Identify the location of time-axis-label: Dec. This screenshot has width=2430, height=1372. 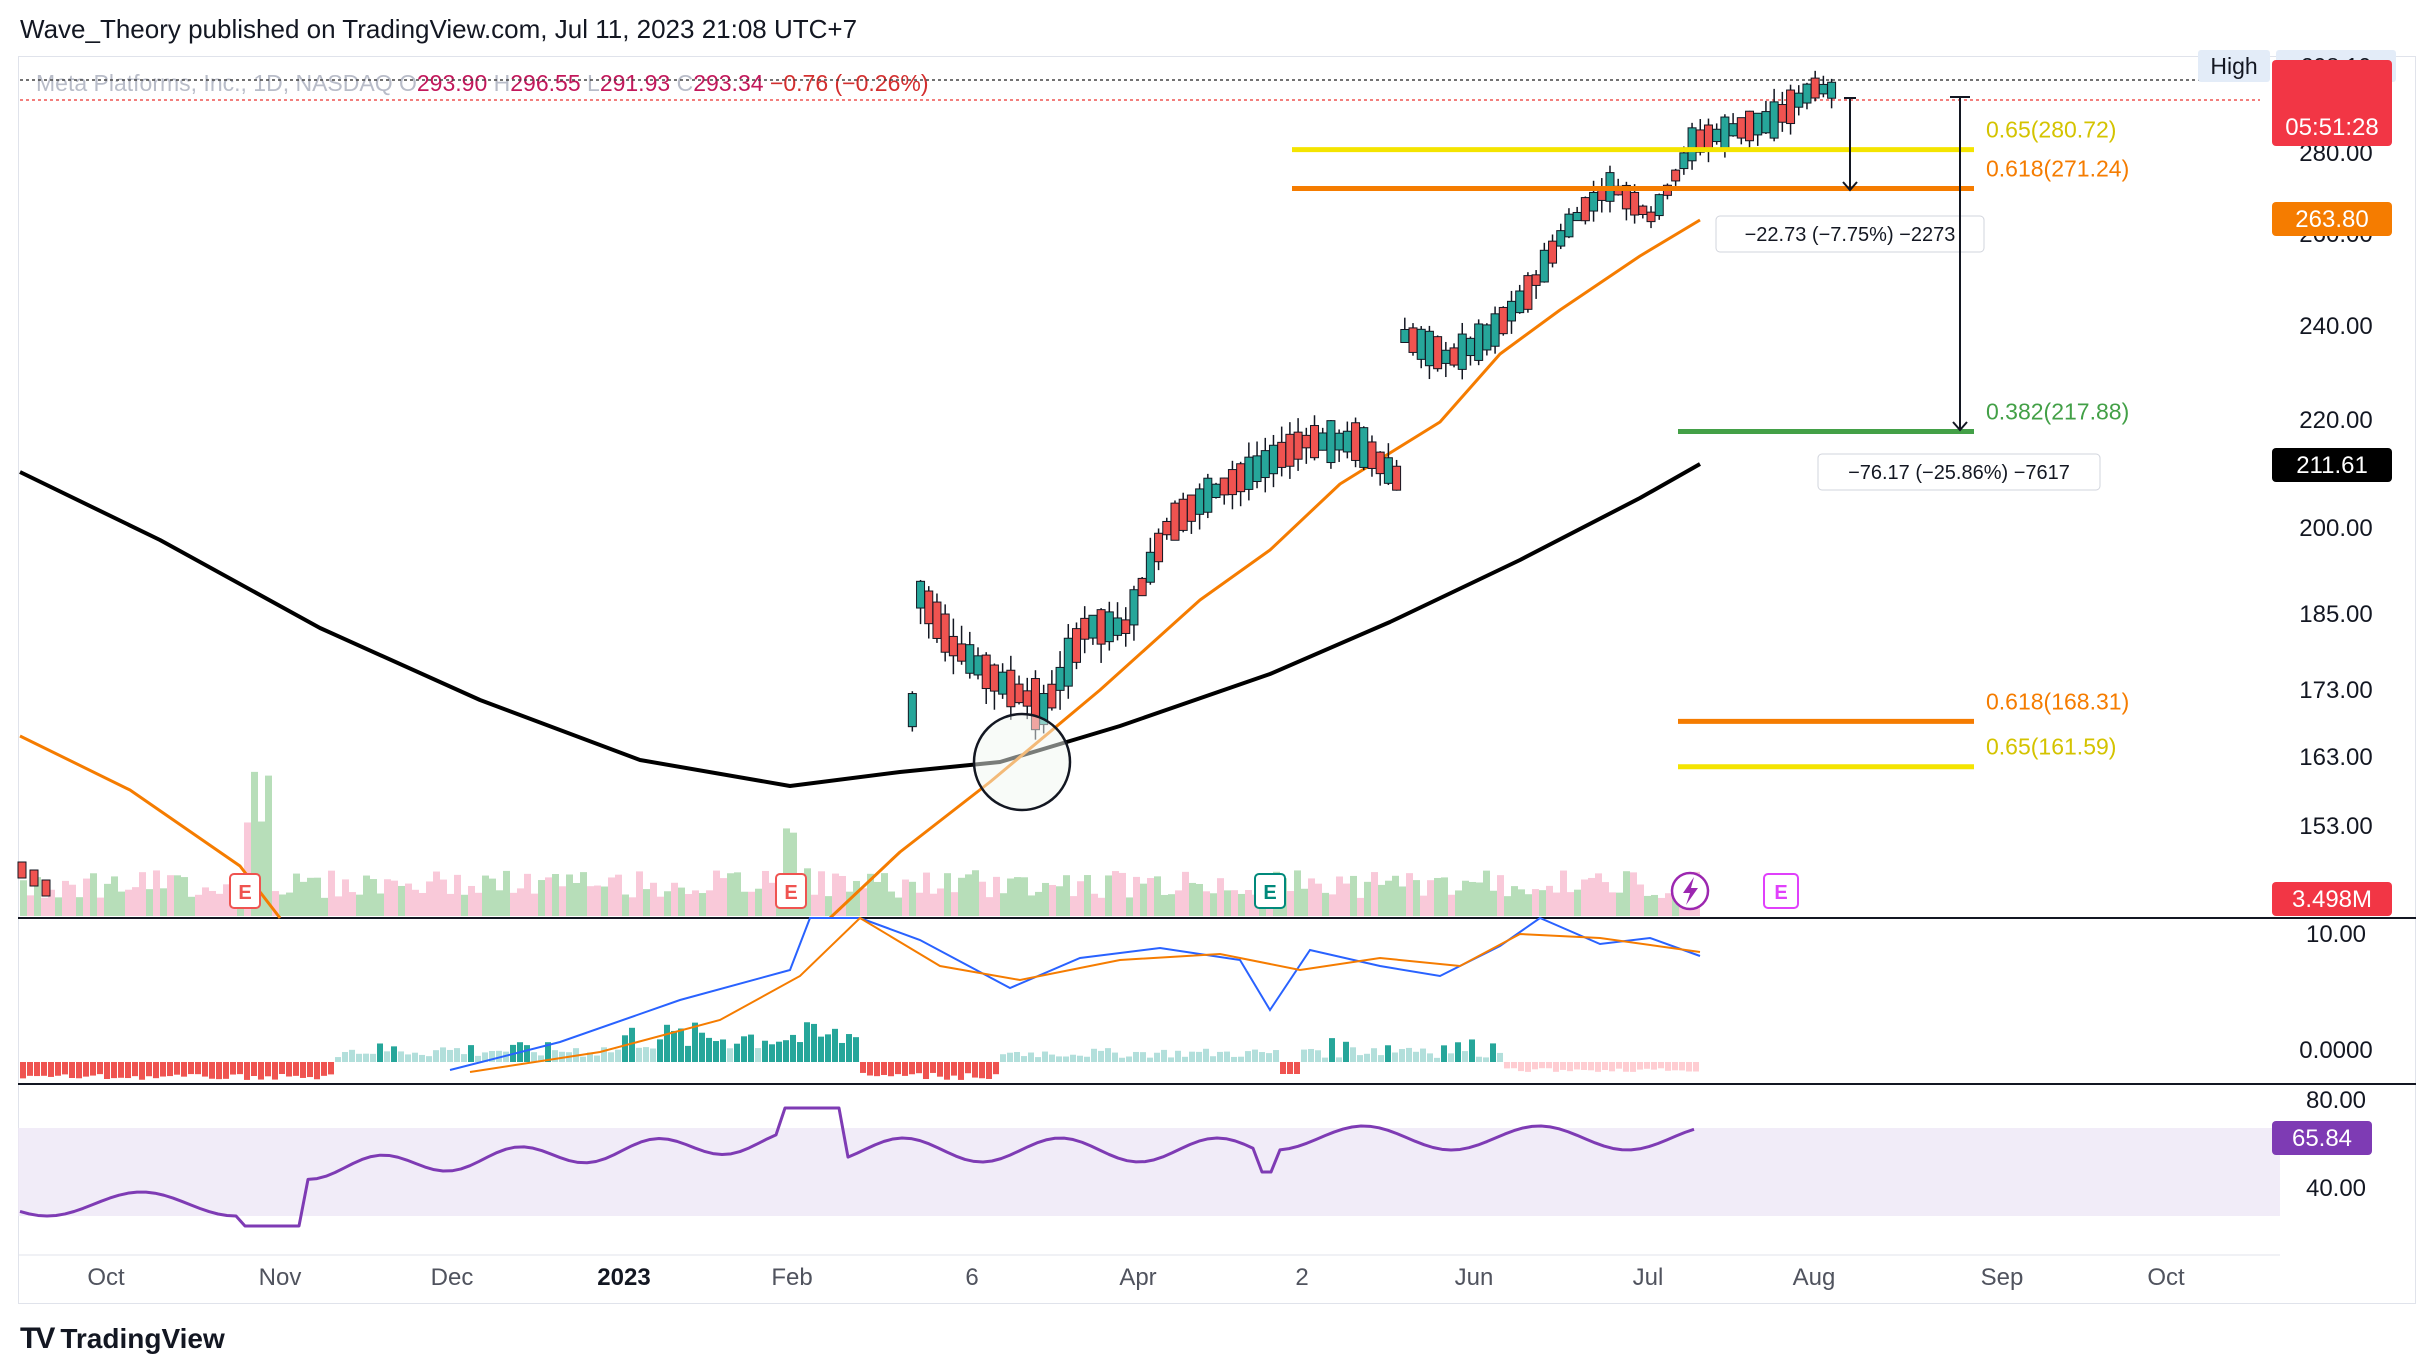
(452, 1277).